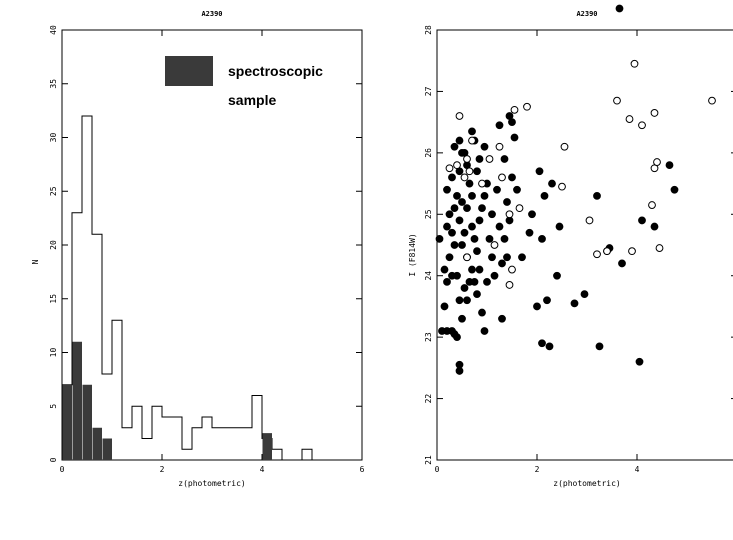  I want to click on hist-ytick-label: 0, so click(53, 459).